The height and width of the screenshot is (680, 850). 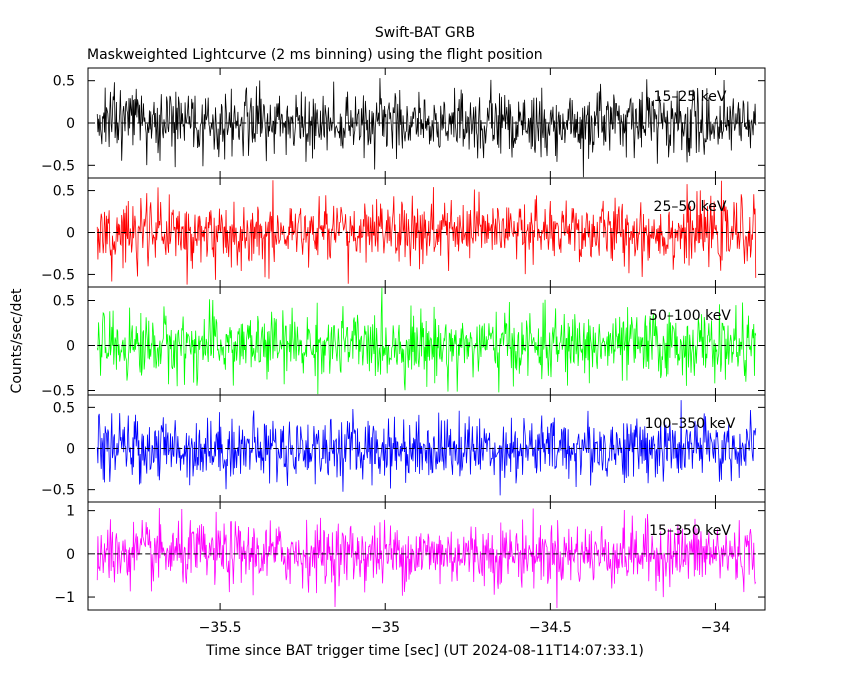 I want to click on chart-title: Swift-BAT GRB, so click(x=425, y=33).